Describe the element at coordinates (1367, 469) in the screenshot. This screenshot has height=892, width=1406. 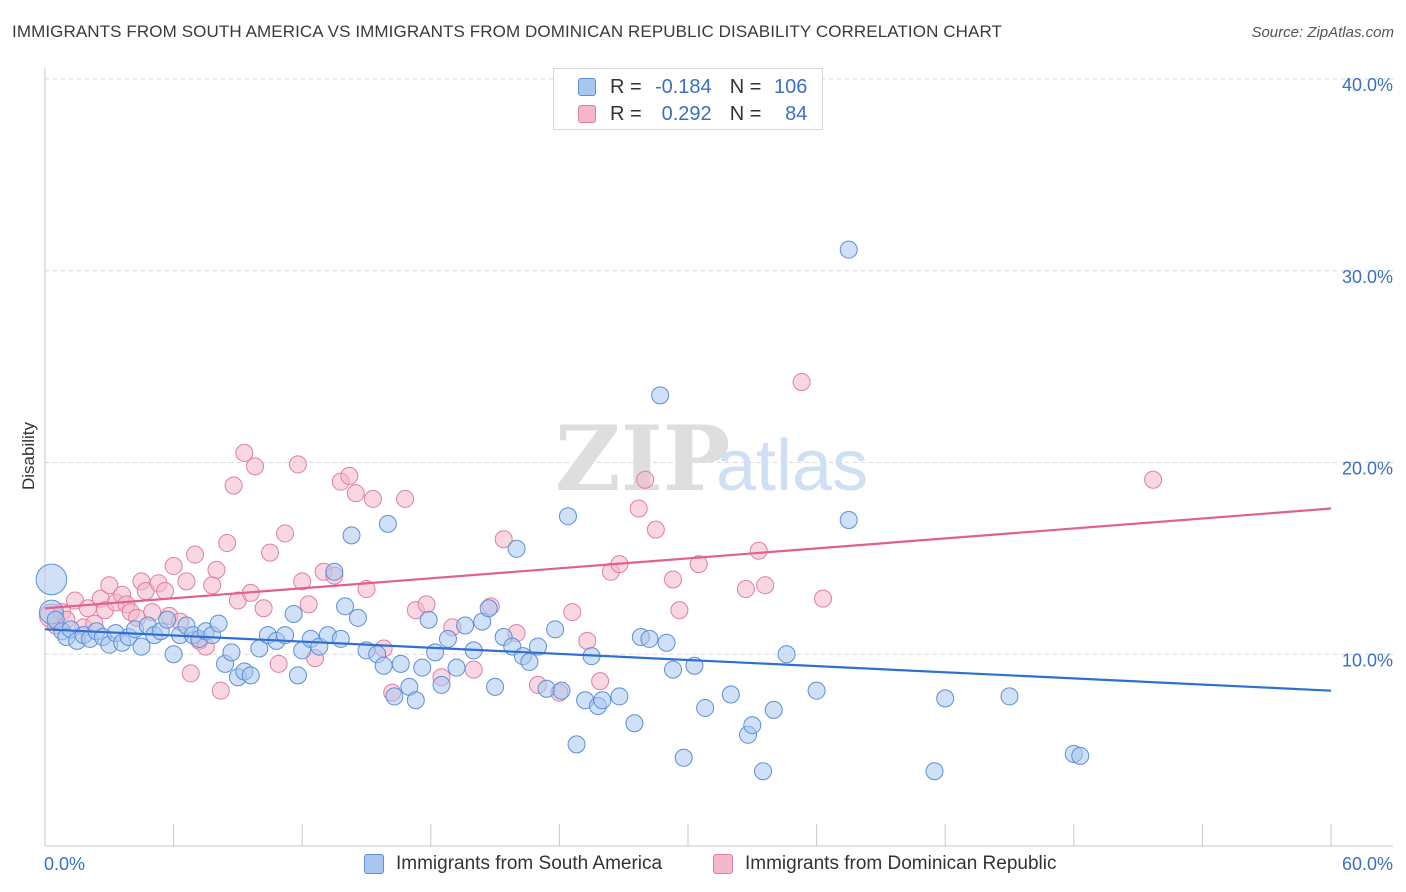
I see `y-tick-label: 20.0%` at that location.